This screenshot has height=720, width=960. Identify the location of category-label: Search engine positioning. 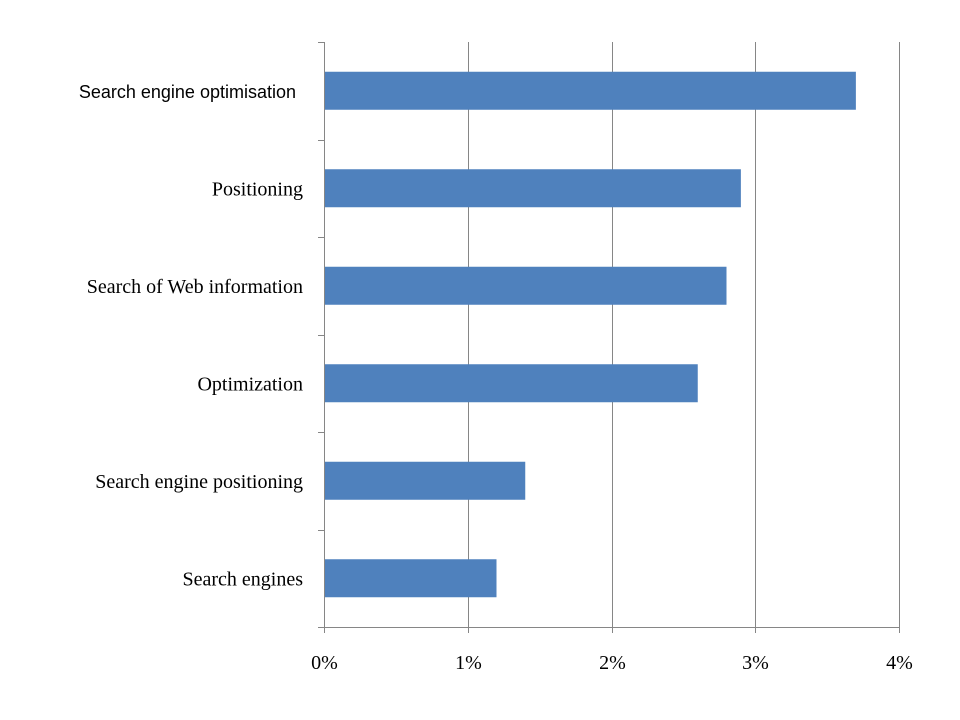
(199, 482).